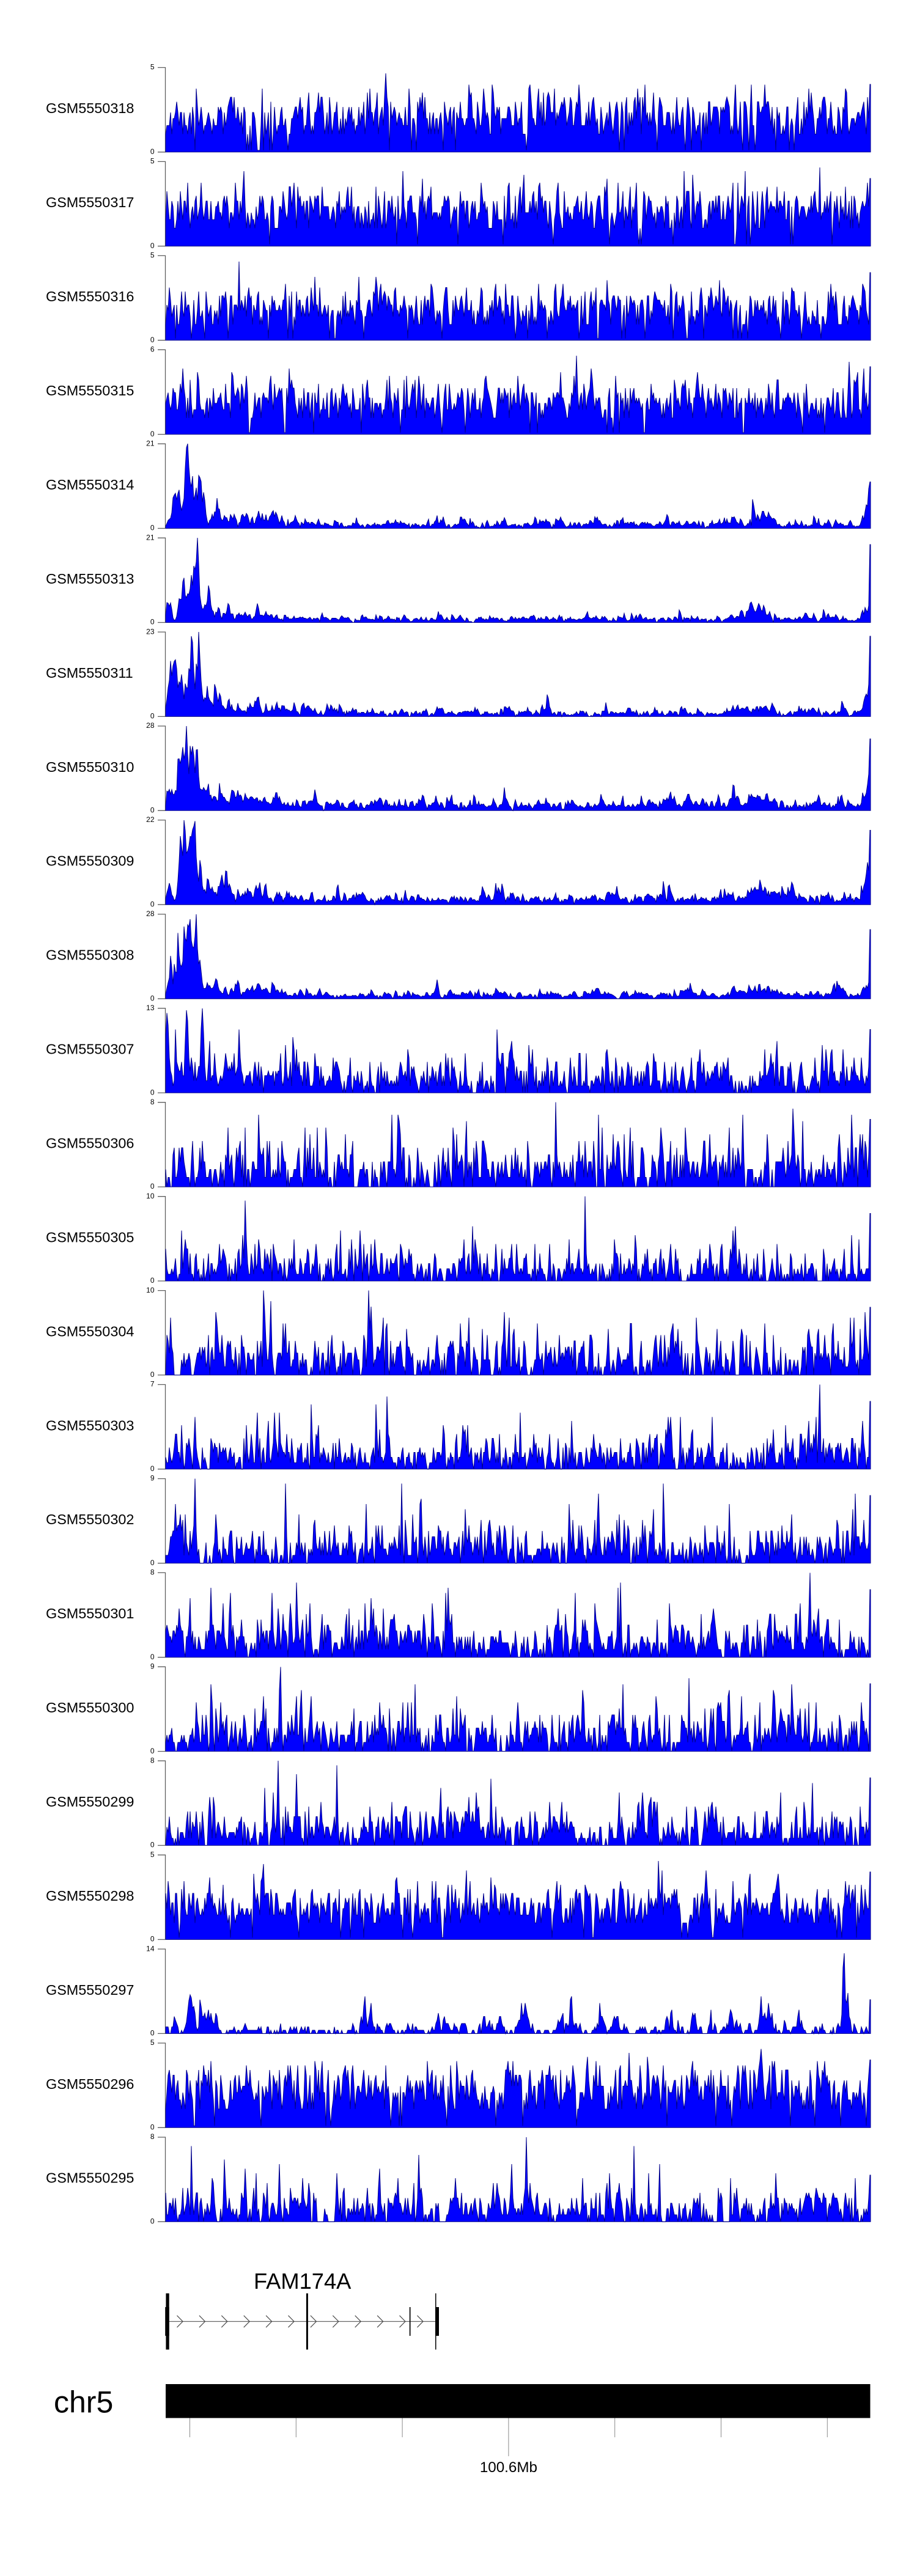  Describe the element at coordinates (90, 202) in the screenshot. I see `svg-text: GSM5550317` at that location.